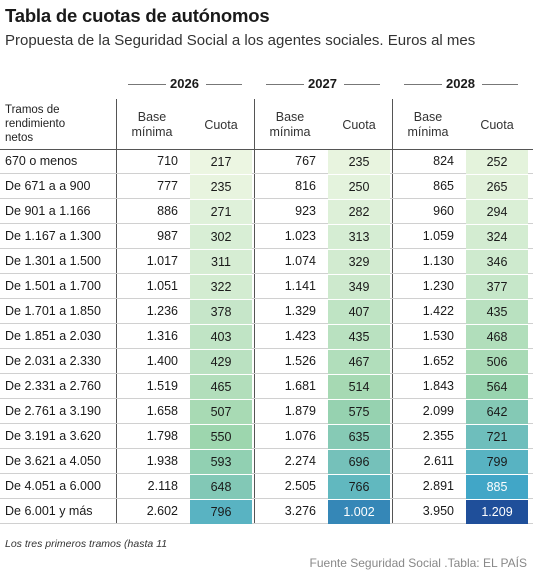 Image resolution: width=533 pixels, height=575 pixels. I want to click on base-minima-header-2028: Base mínima, so click(428, 125).